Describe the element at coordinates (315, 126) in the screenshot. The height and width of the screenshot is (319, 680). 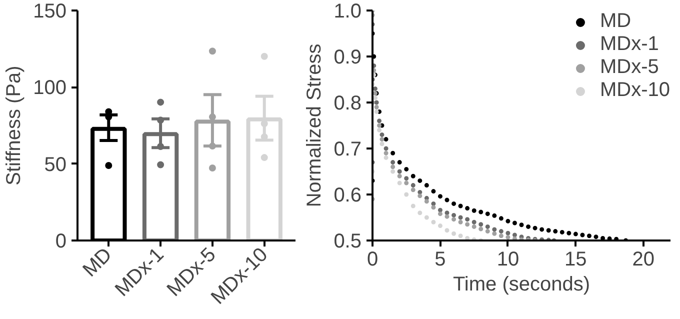
I see `y-axis-title: Normalized Stress` at that location.